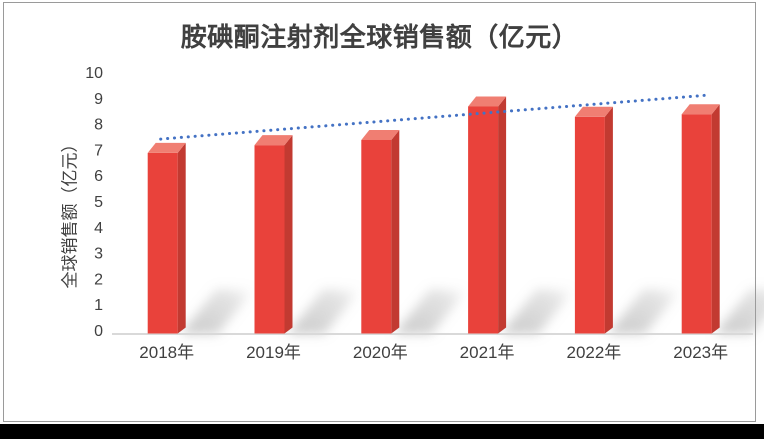 Image resolution: width=764 pixels, height=439 pixels. I want to click on y-tick-label-5: 5, so click(98, 202).